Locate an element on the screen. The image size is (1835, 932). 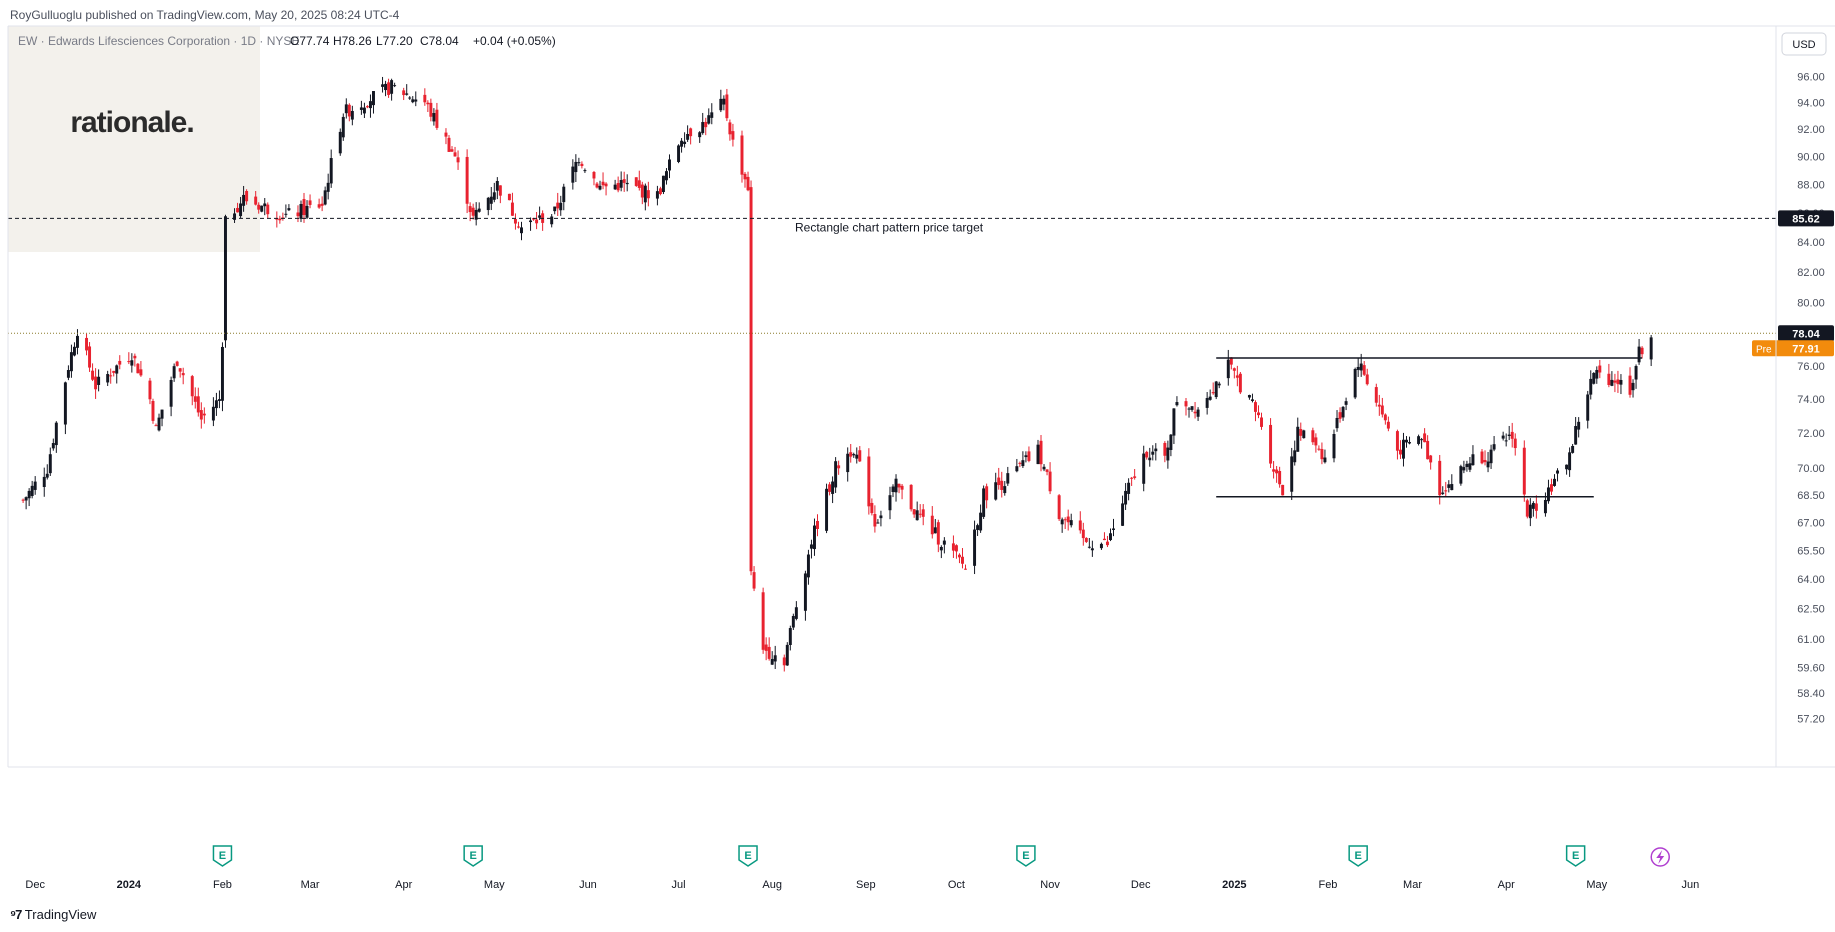
pre-market-price: 77.91 is located at coordinates (1806, 349).